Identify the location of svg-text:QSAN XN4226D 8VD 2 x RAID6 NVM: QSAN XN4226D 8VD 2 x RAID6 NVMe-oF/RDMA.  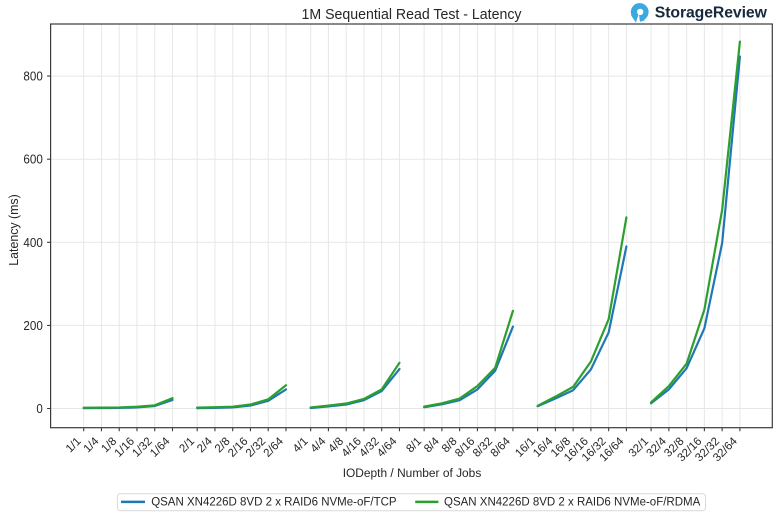
(572, 503).